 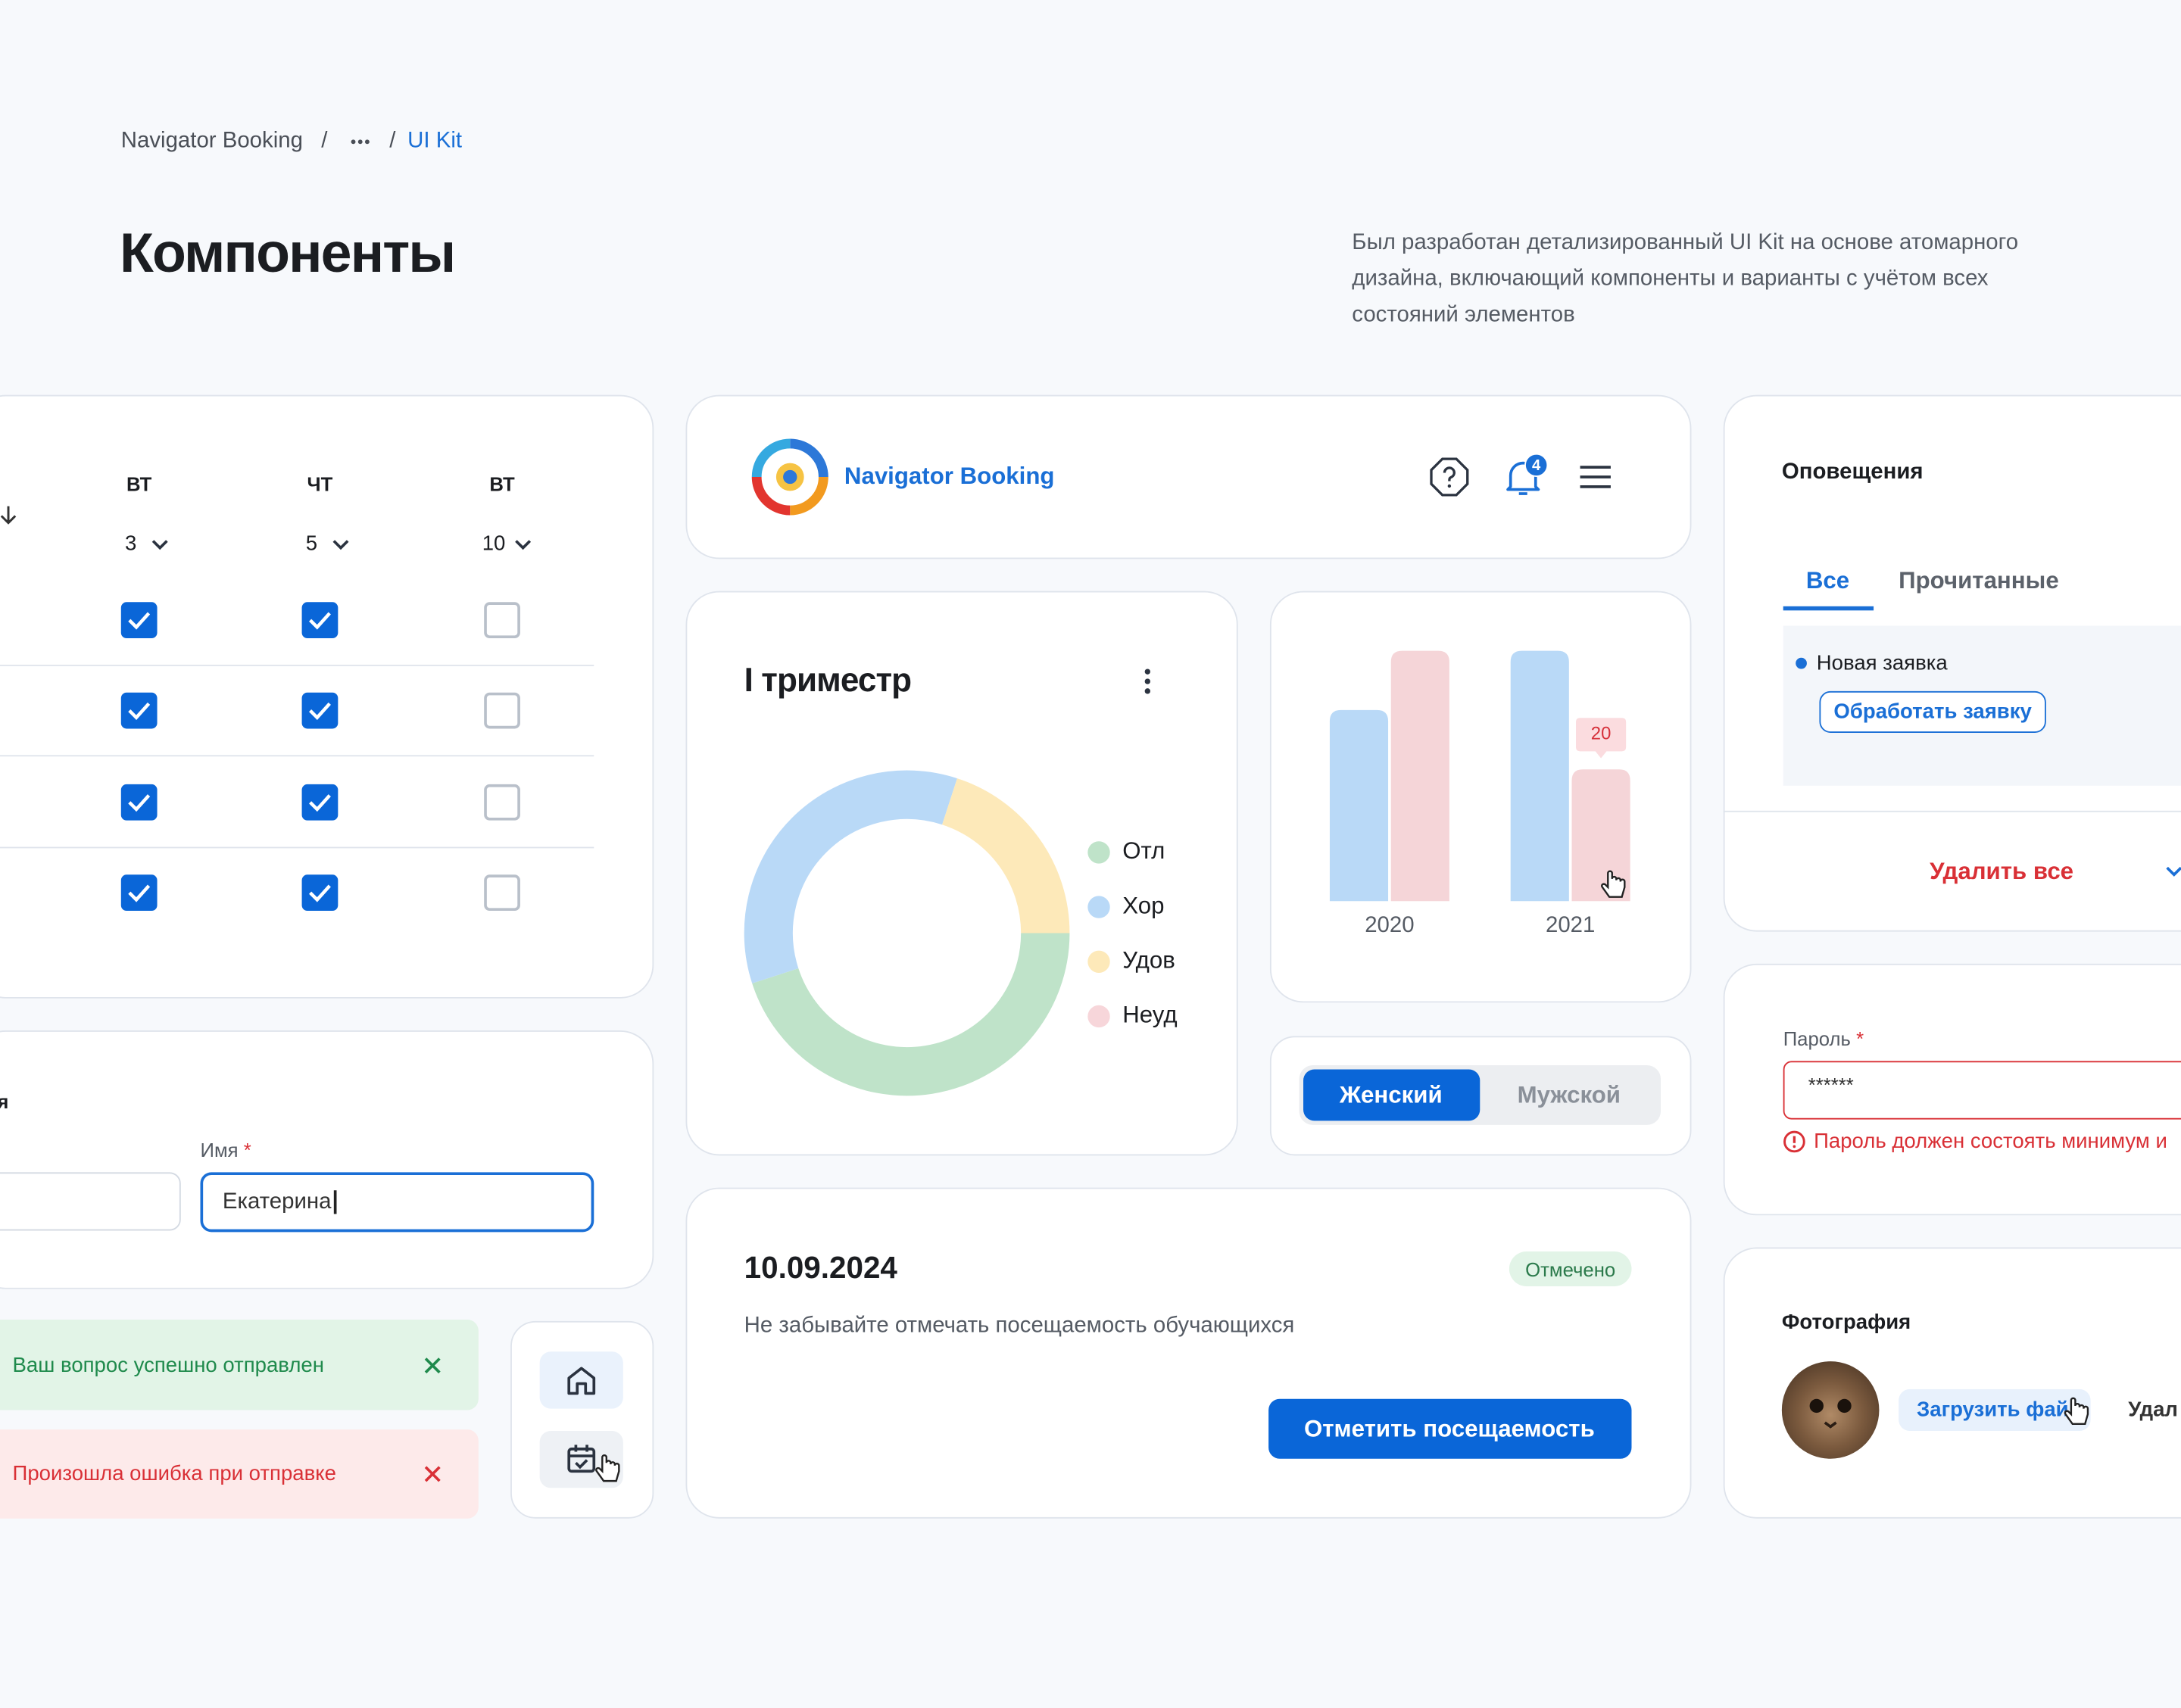 I want to click on column-number: 10, so click(x=494, y=543).